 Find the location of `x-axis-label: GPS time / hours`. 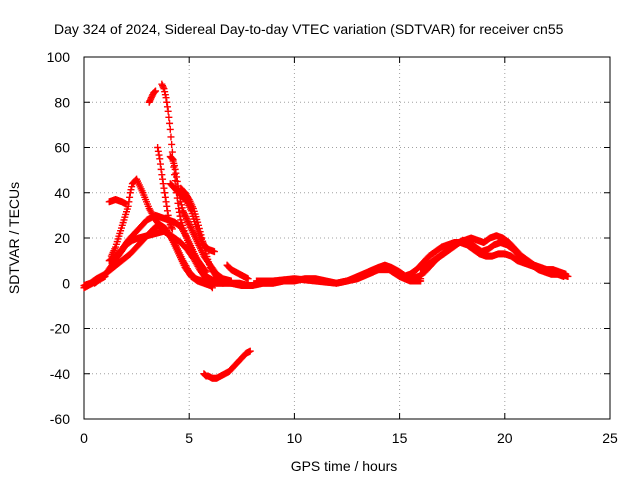

x-axis-label: GPS time / hours is located at coordinates (344, 466).